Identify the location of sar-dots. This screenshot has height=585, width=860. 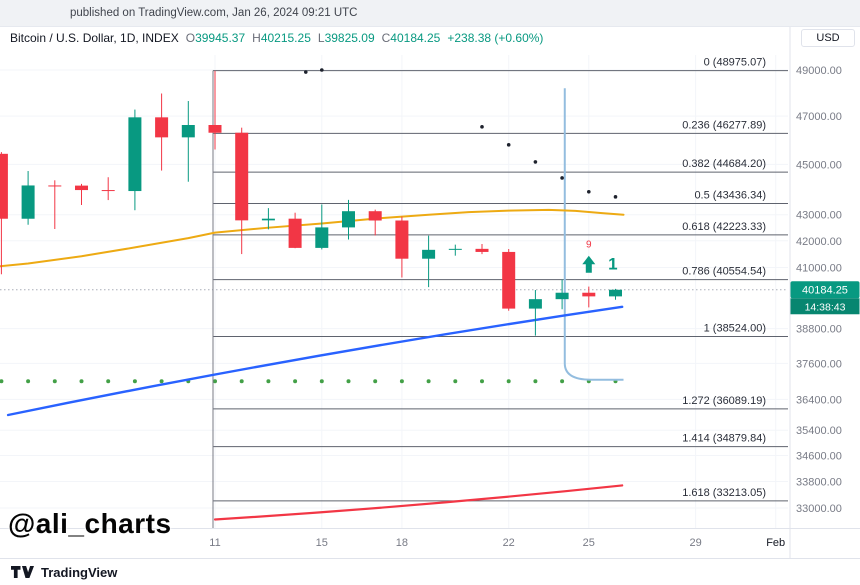
(460, 133).